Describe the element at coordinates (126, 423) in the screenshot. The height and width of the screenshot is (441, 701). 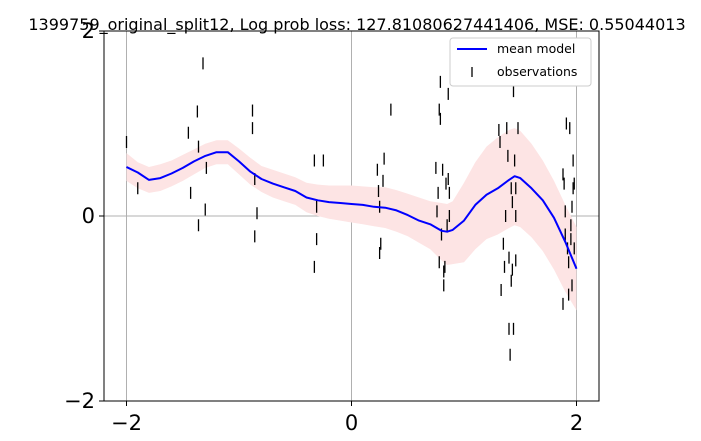
I see `x-tick-label: −2` at that location.